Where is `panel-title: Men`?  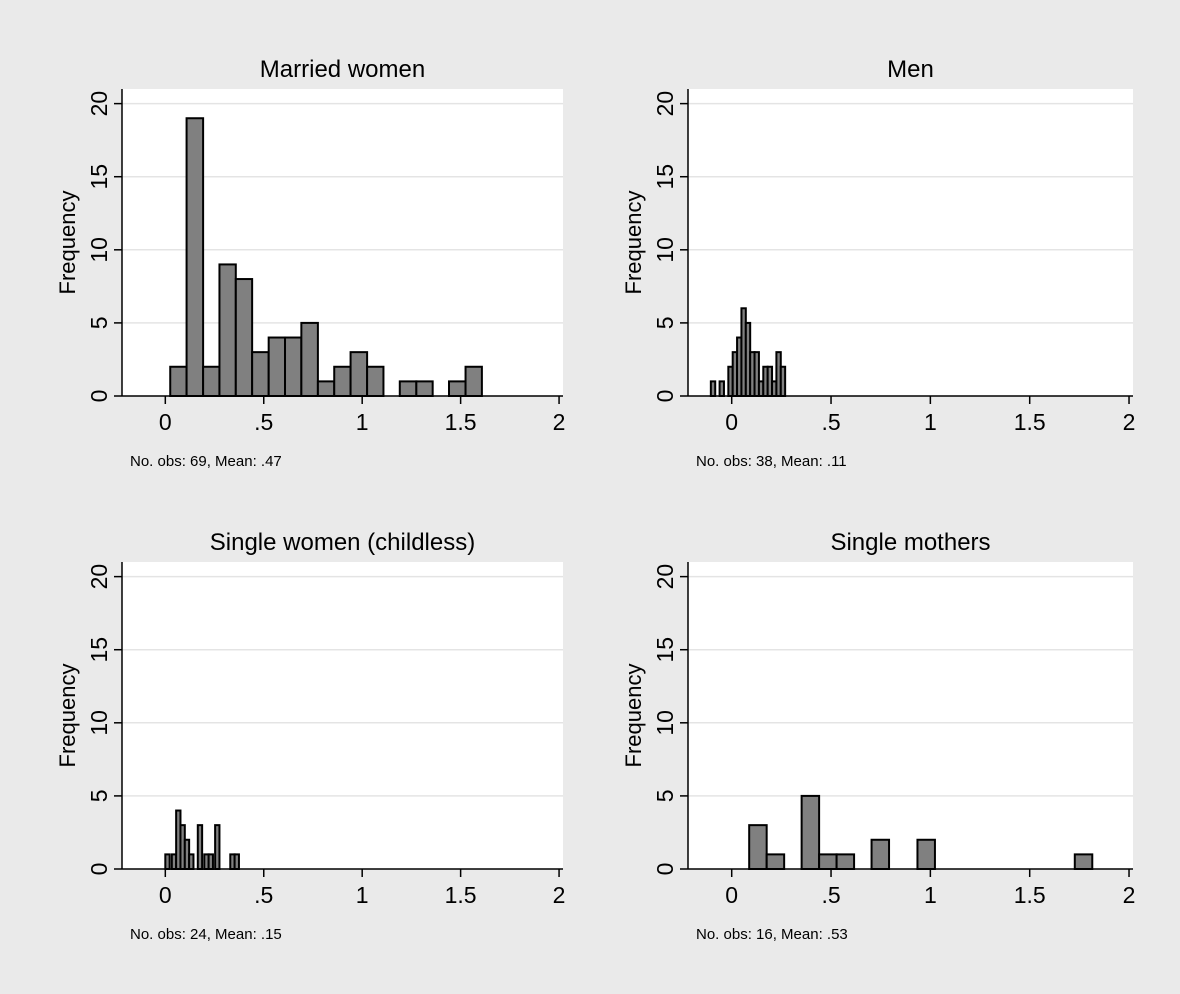 panel-title: Men is located at coordinates (910, 69).